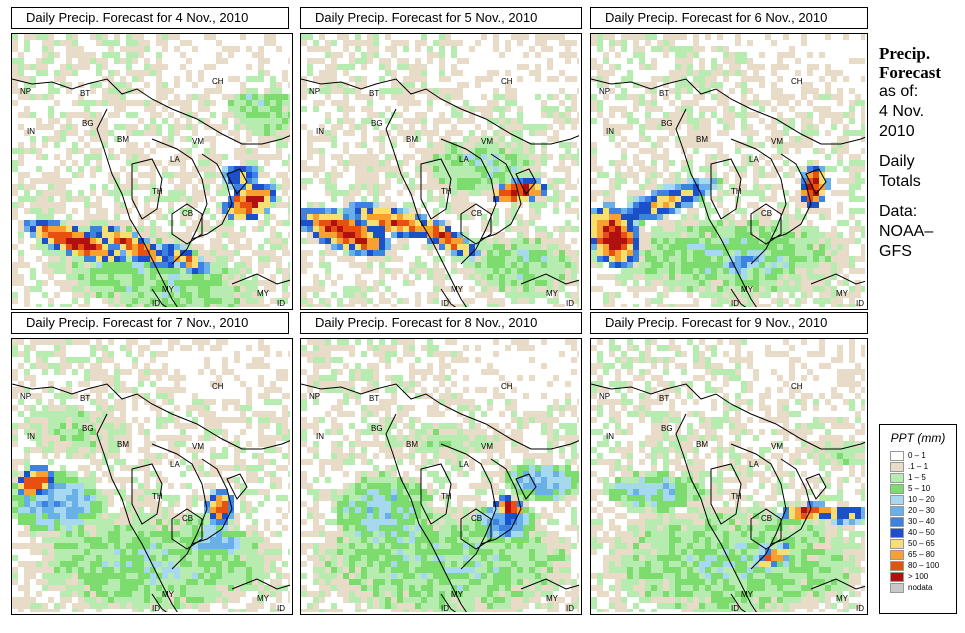 The width and height of the screenshot is (965, 633). Describe the element at coordinates (918, 576) in the screenshot. I see `legend-label: > 100` at that location.